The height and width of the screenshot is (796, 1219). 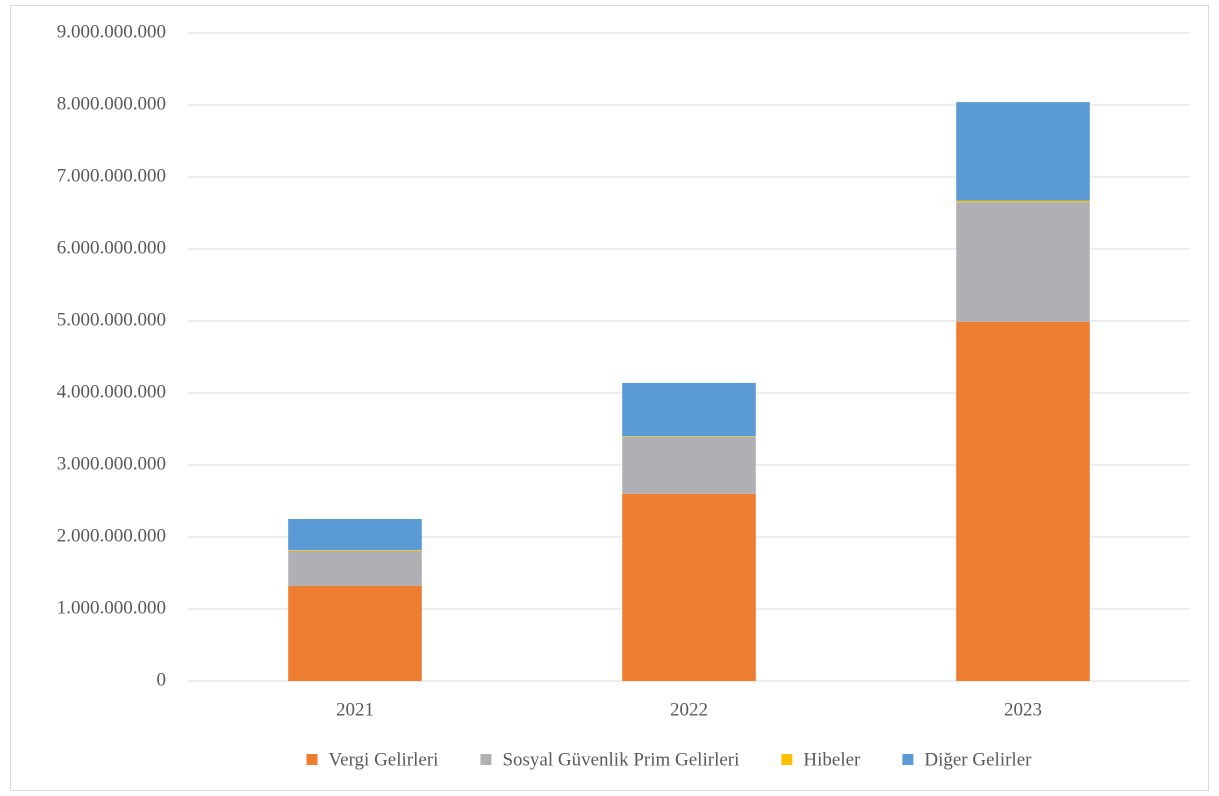 I want to click on x-tick-label: 2021, so click(x=355, y=709).